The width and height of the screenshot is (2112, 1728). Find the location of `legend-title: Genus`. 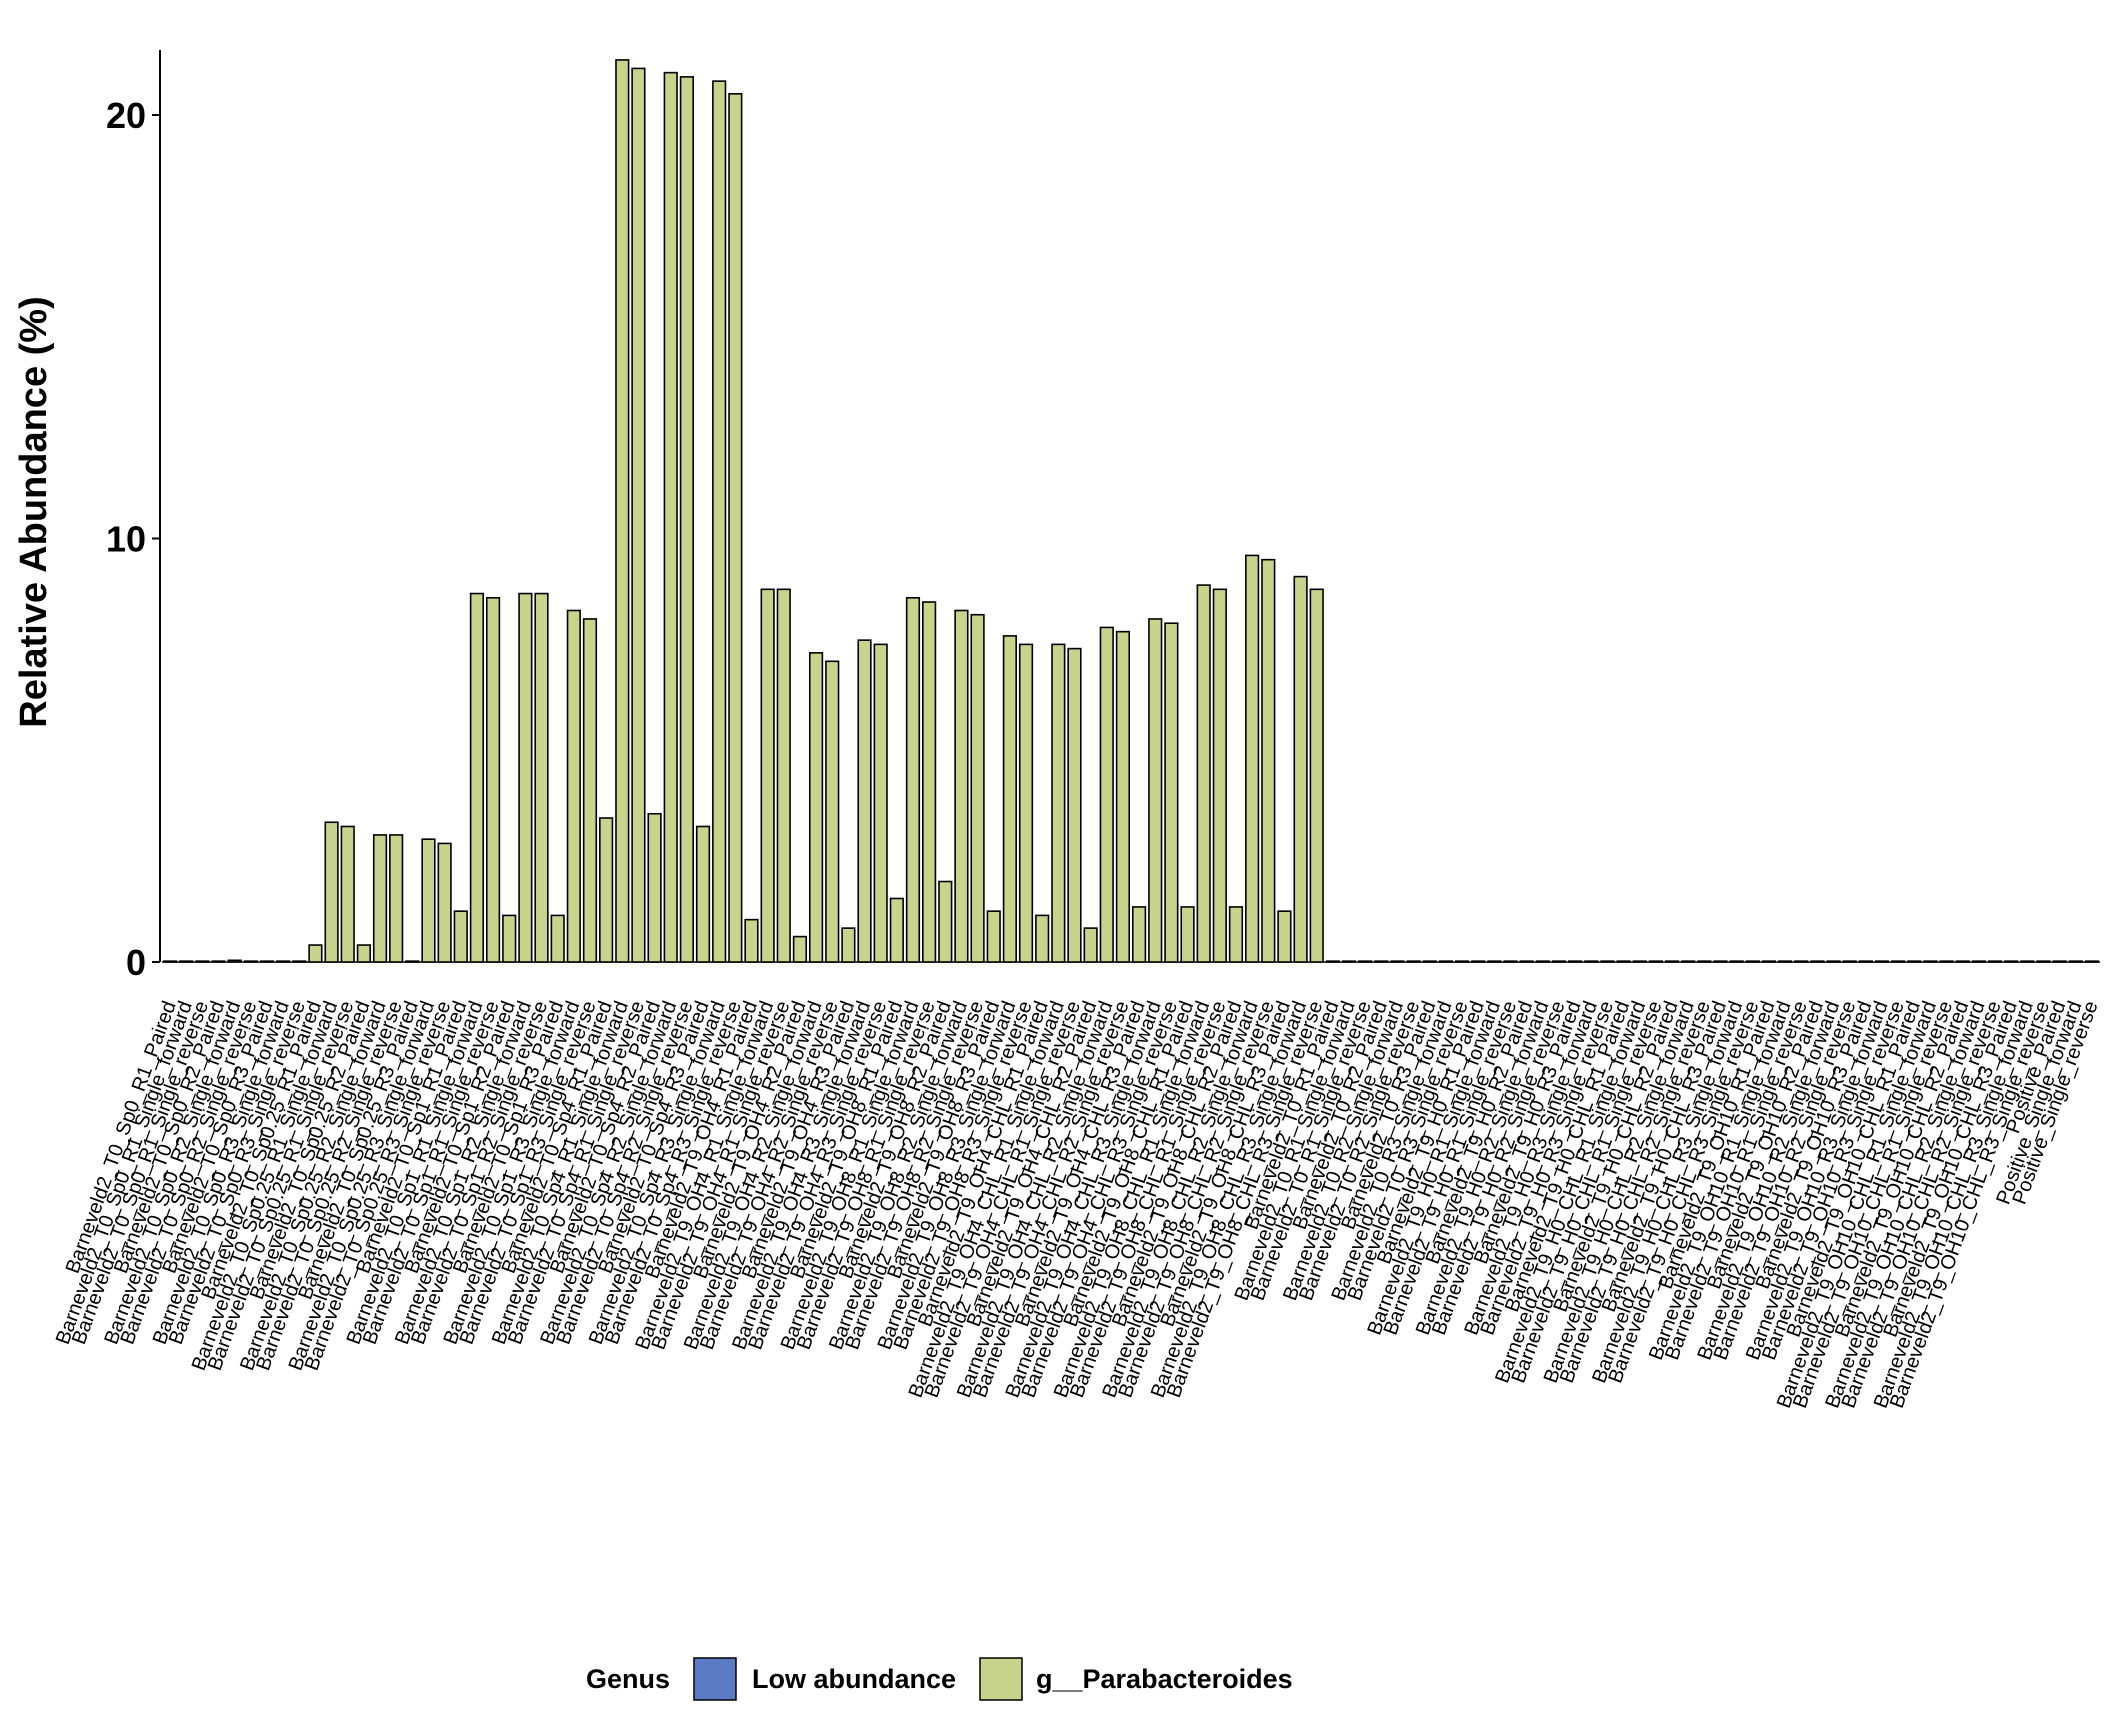

legend-title: Genus is located at coordinates (628, 1679).